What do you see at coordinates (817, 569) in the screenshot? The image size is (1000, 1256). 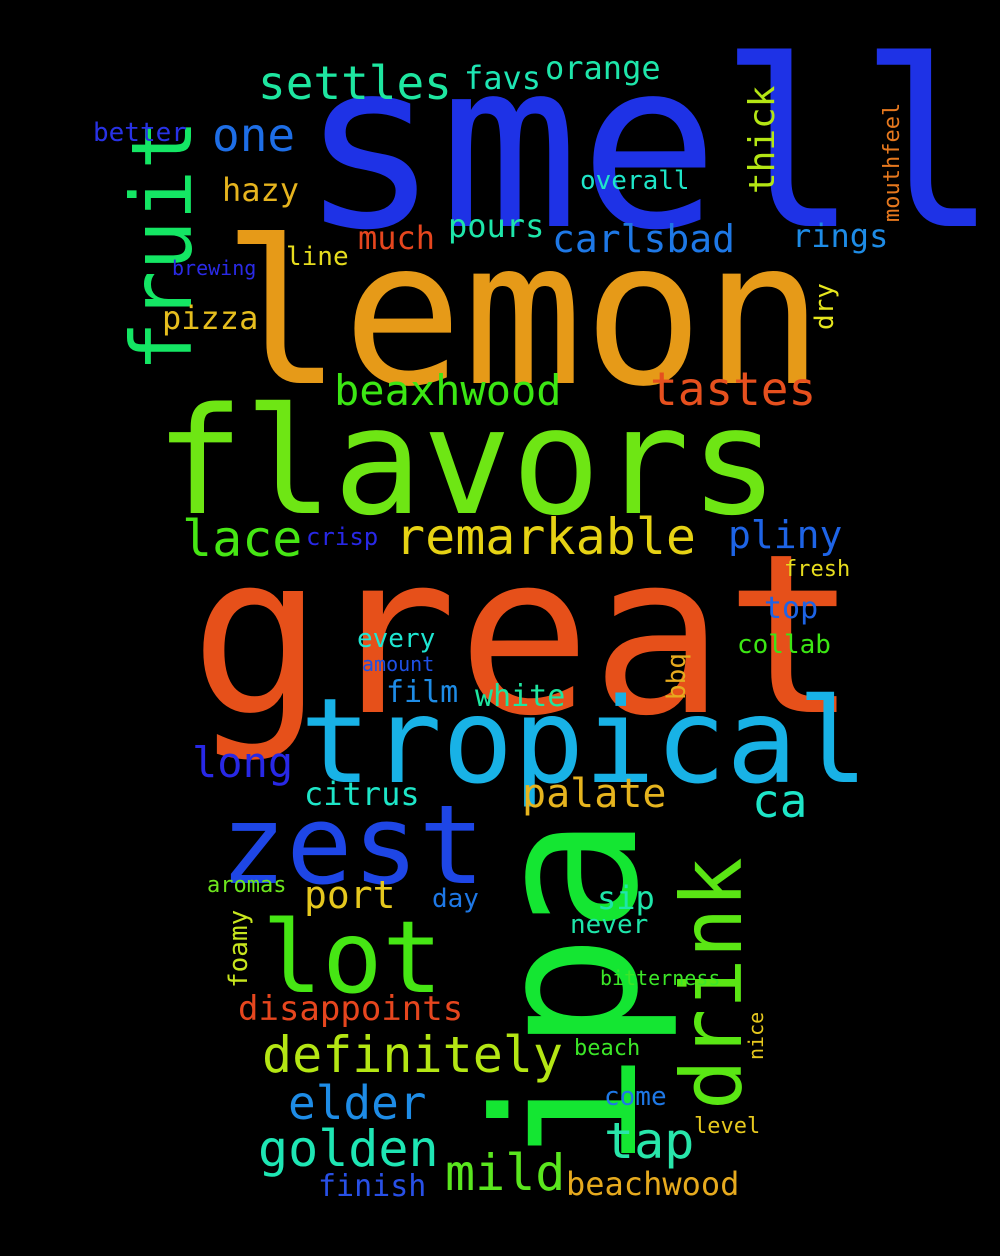 I see `word-fresh: fresh` at bounding box center [817, 569].